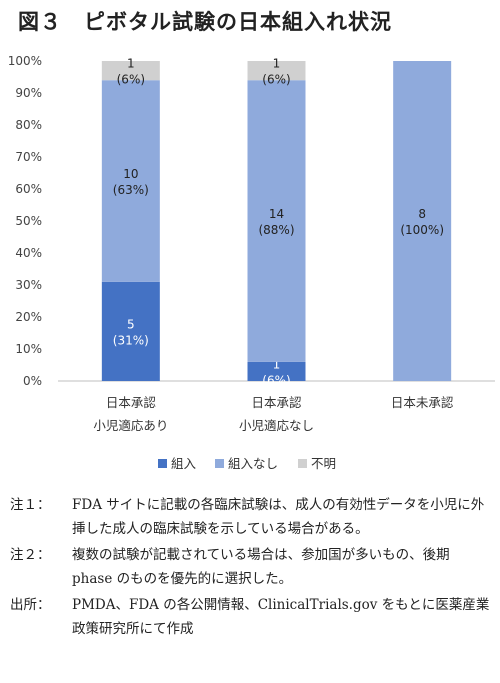  I want to click on chart-title: 図３ ピボタル試験の日本組入れ状況, so click(205, 22).